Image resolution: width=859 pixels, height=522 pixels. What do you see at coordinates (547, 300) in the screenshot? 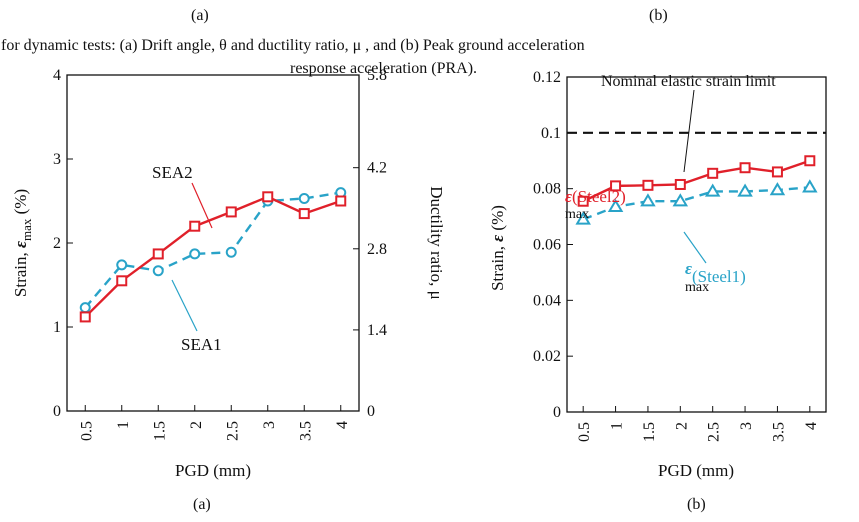
I see `y-tick-label: 0.04` at bounding box center [547, 300].